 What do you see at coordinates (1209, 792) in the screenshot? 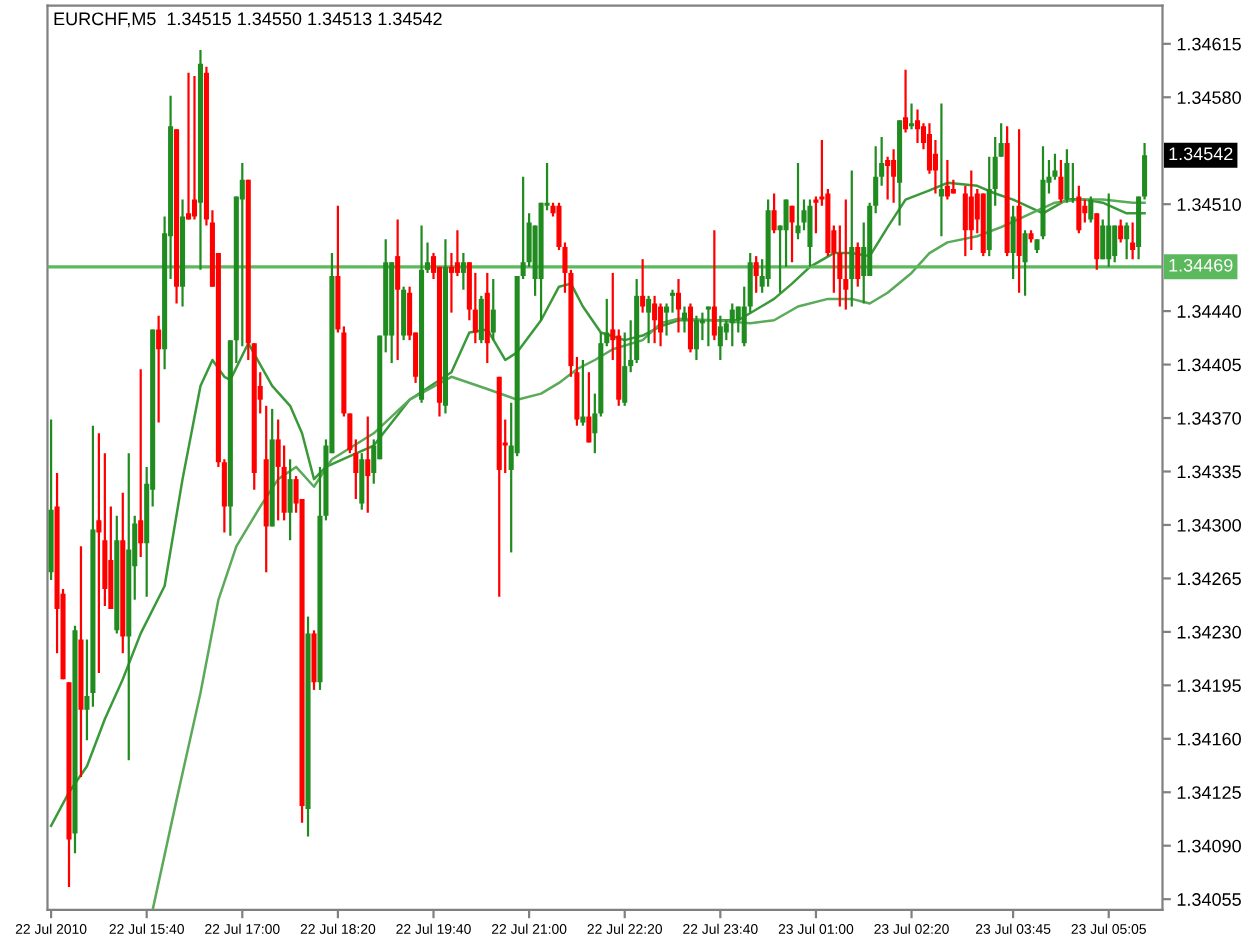
I see `y-tick-label: 1.34125` at bounding box center [1209, 792].